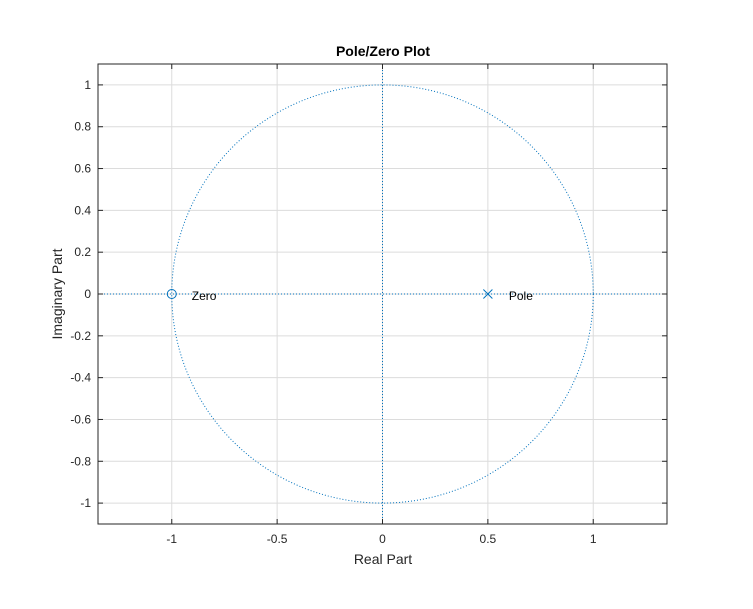  I want to click on x-tick-label: 0, so click(382, 539).